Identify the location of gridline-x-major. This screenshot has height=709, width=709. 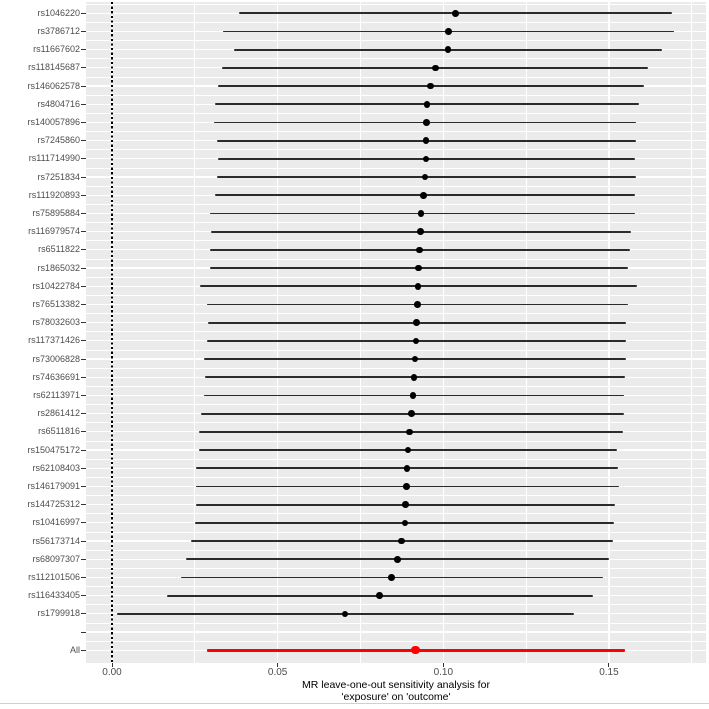
(443, 332).